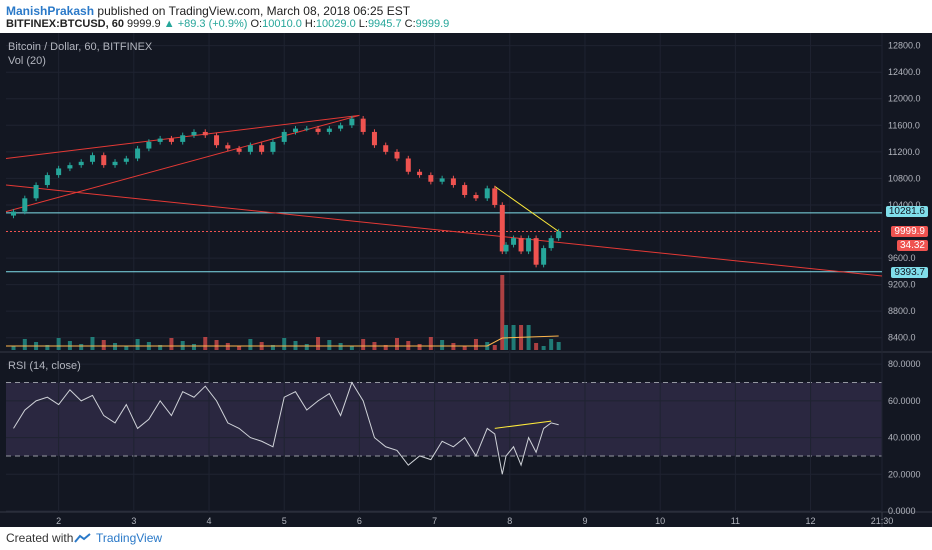 This screenshot has width=932, height=550. I want to click on trendline-lower-wedge, so click(182, 163).